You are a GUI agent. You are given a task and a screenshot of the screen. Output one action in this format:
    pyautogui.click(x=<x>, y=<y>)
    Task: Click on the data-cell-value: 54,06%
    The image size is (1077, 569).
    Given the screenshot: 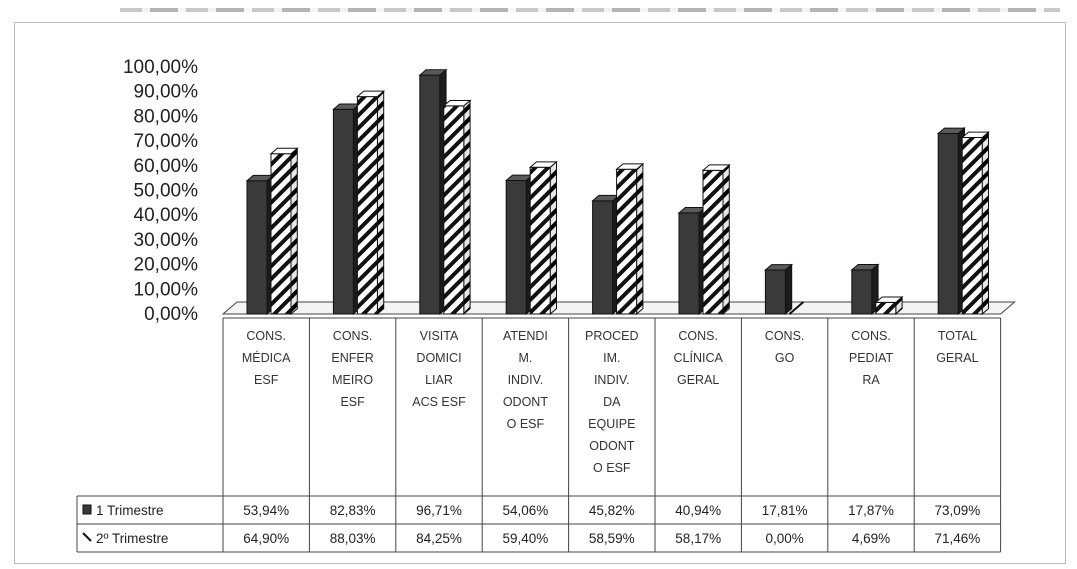 What is the action you would take?
    pyautogui.click(x=526, y=510)
    